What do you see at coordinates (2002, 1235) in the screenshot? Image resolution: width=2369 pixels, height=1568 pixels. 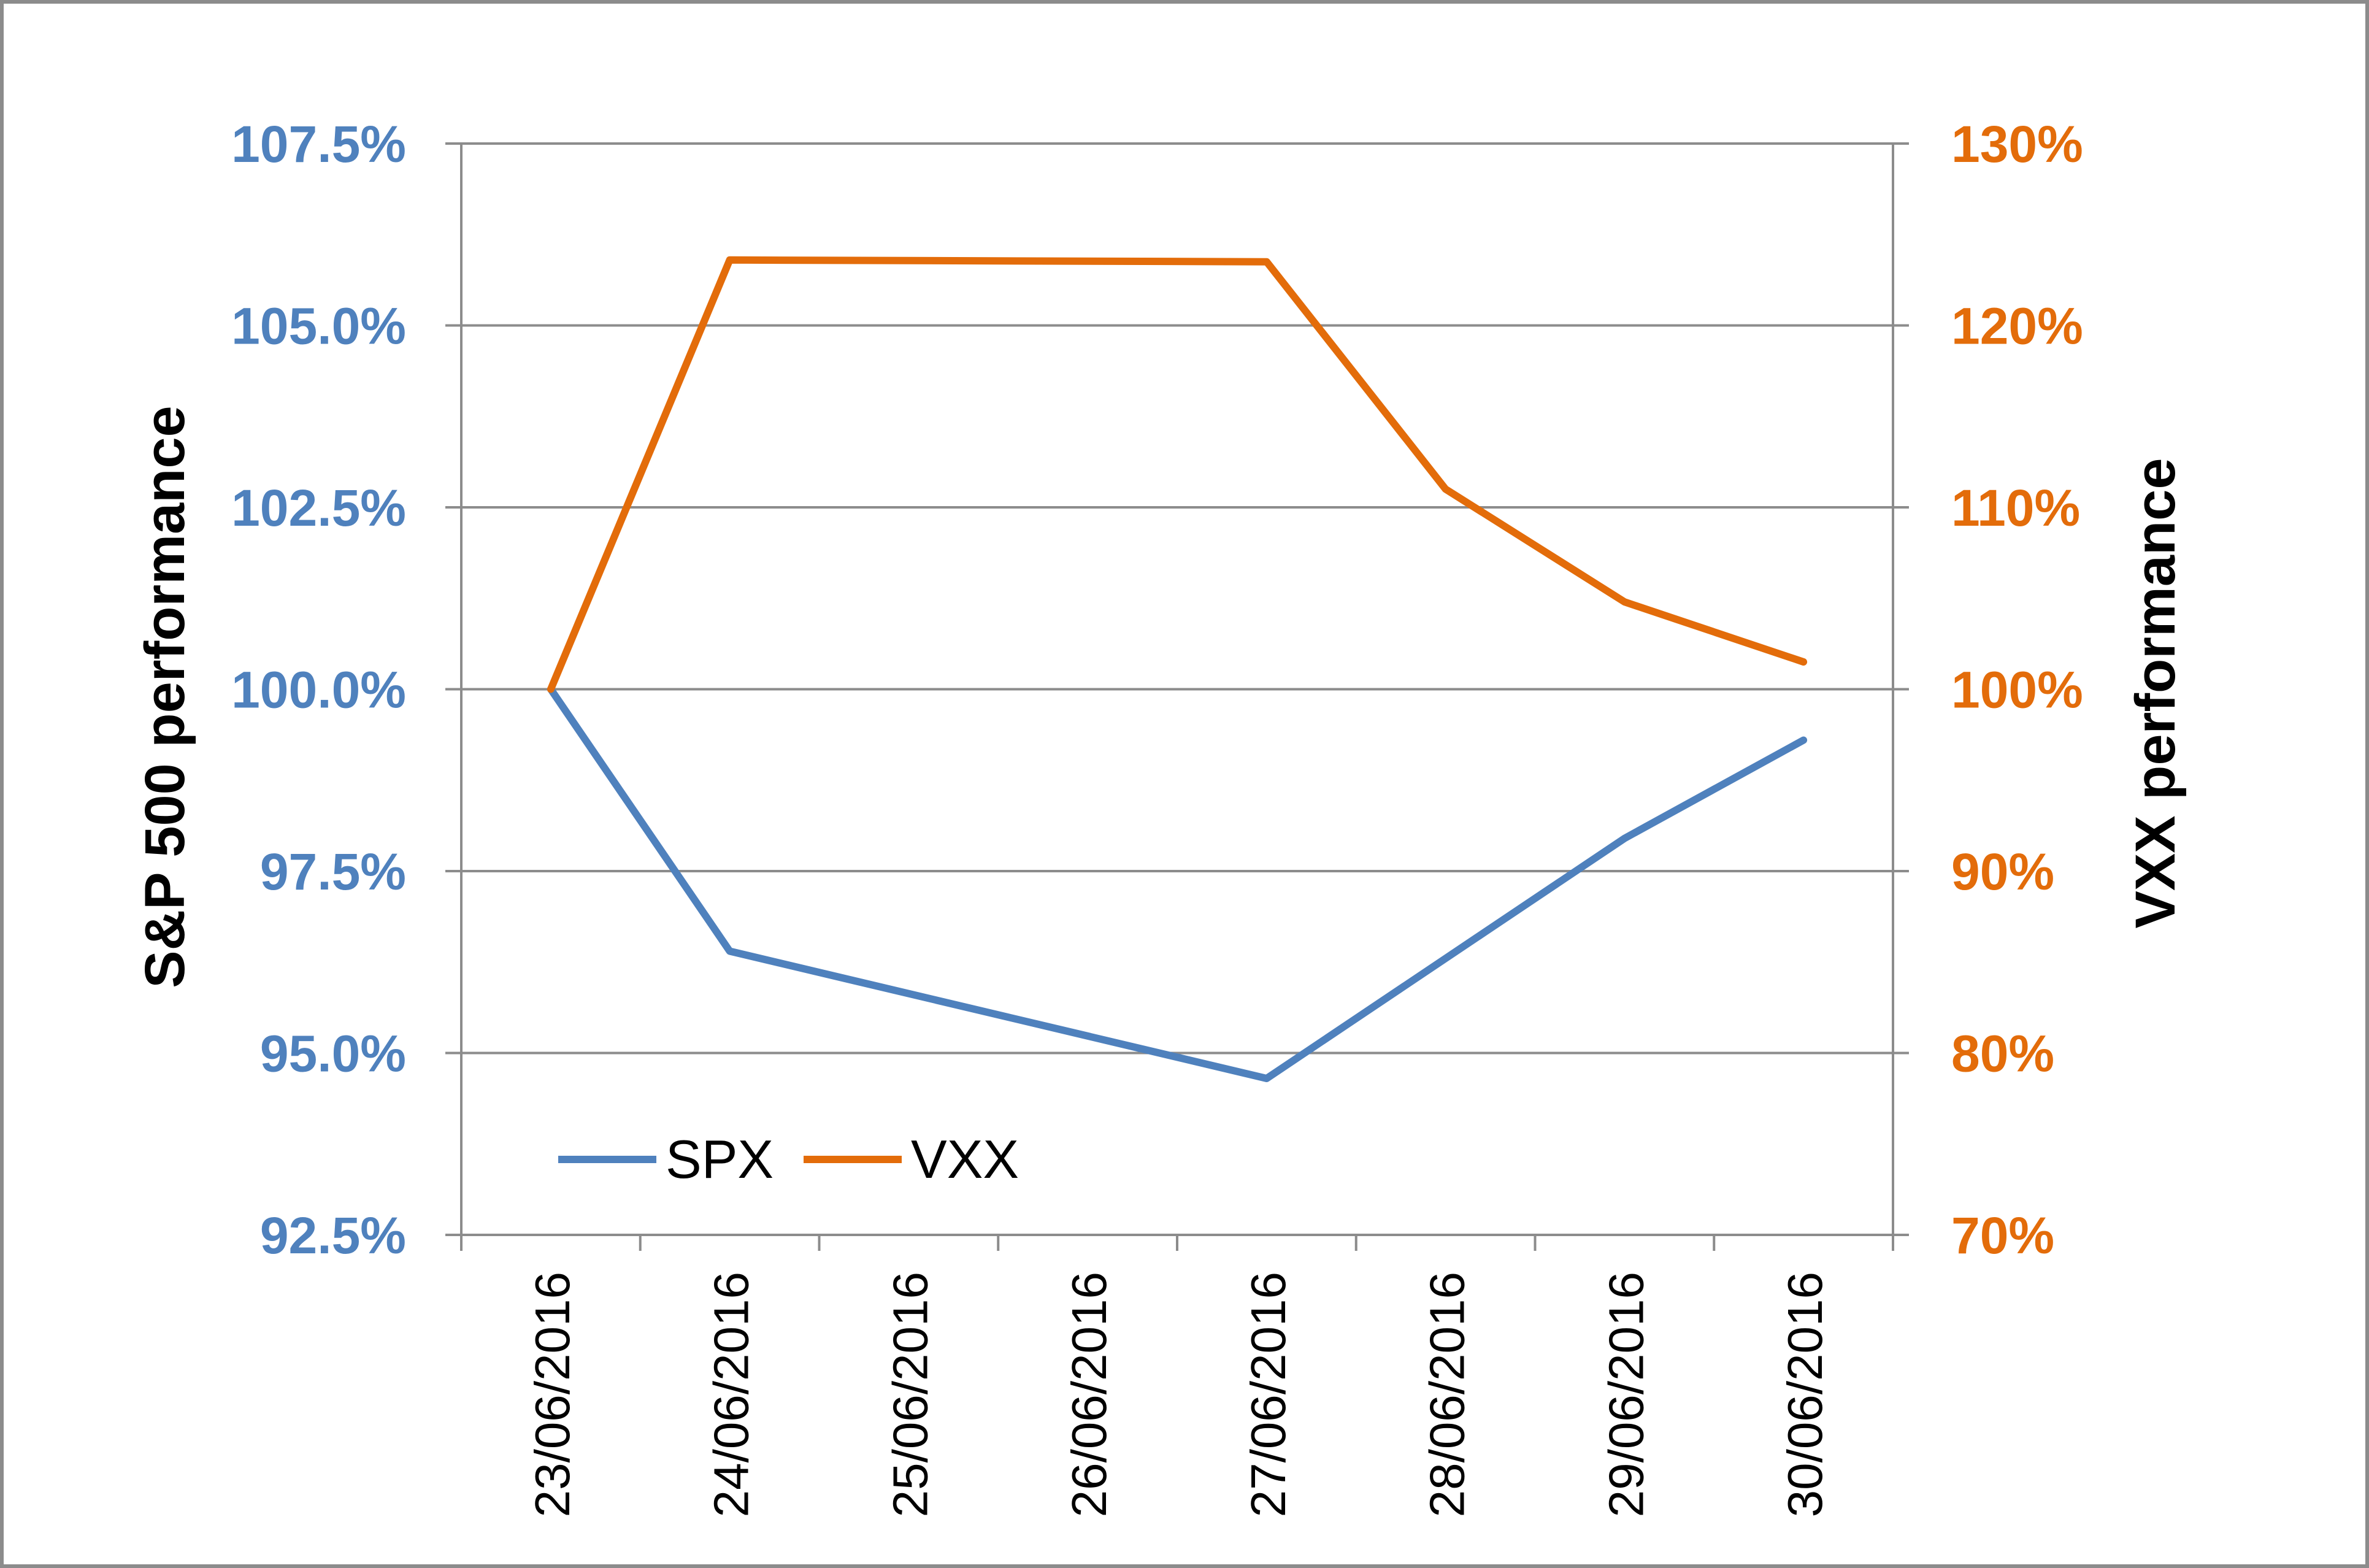 I see `y-right-tick-label: 70%` at bounding box center [2002, 1235].